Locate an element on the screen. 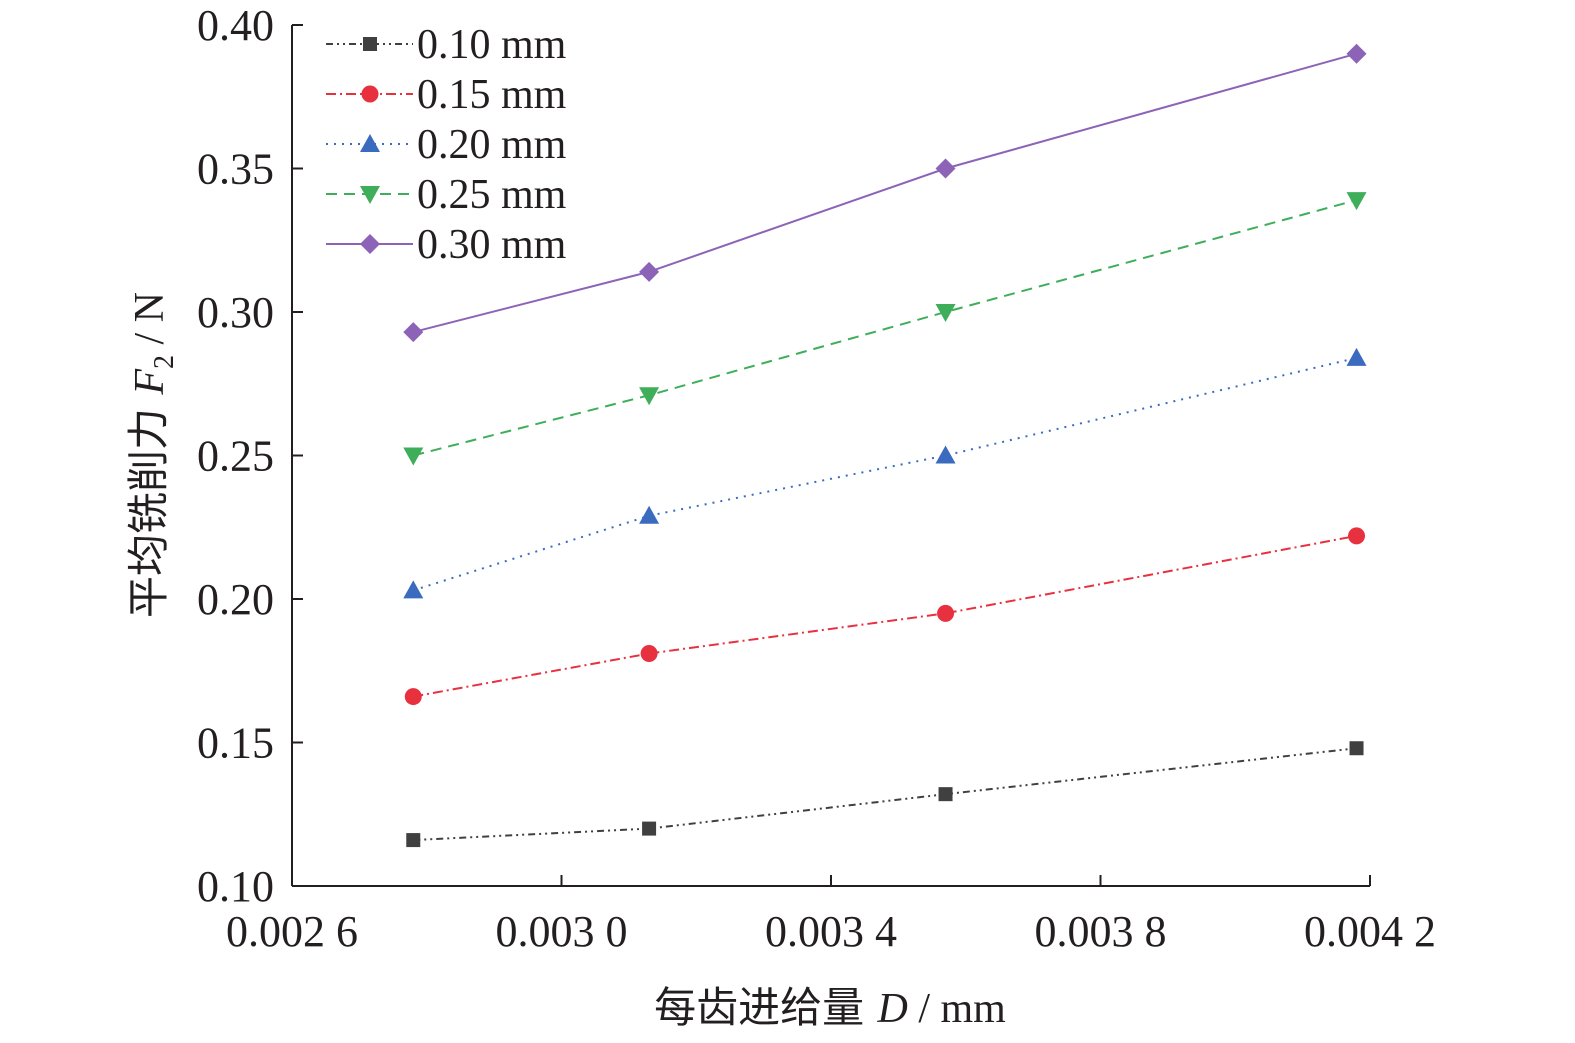 The width and height of the screenshot is (1575, 1043). x-tick-label: 0.002 6 is located at coordinates (292, 931).